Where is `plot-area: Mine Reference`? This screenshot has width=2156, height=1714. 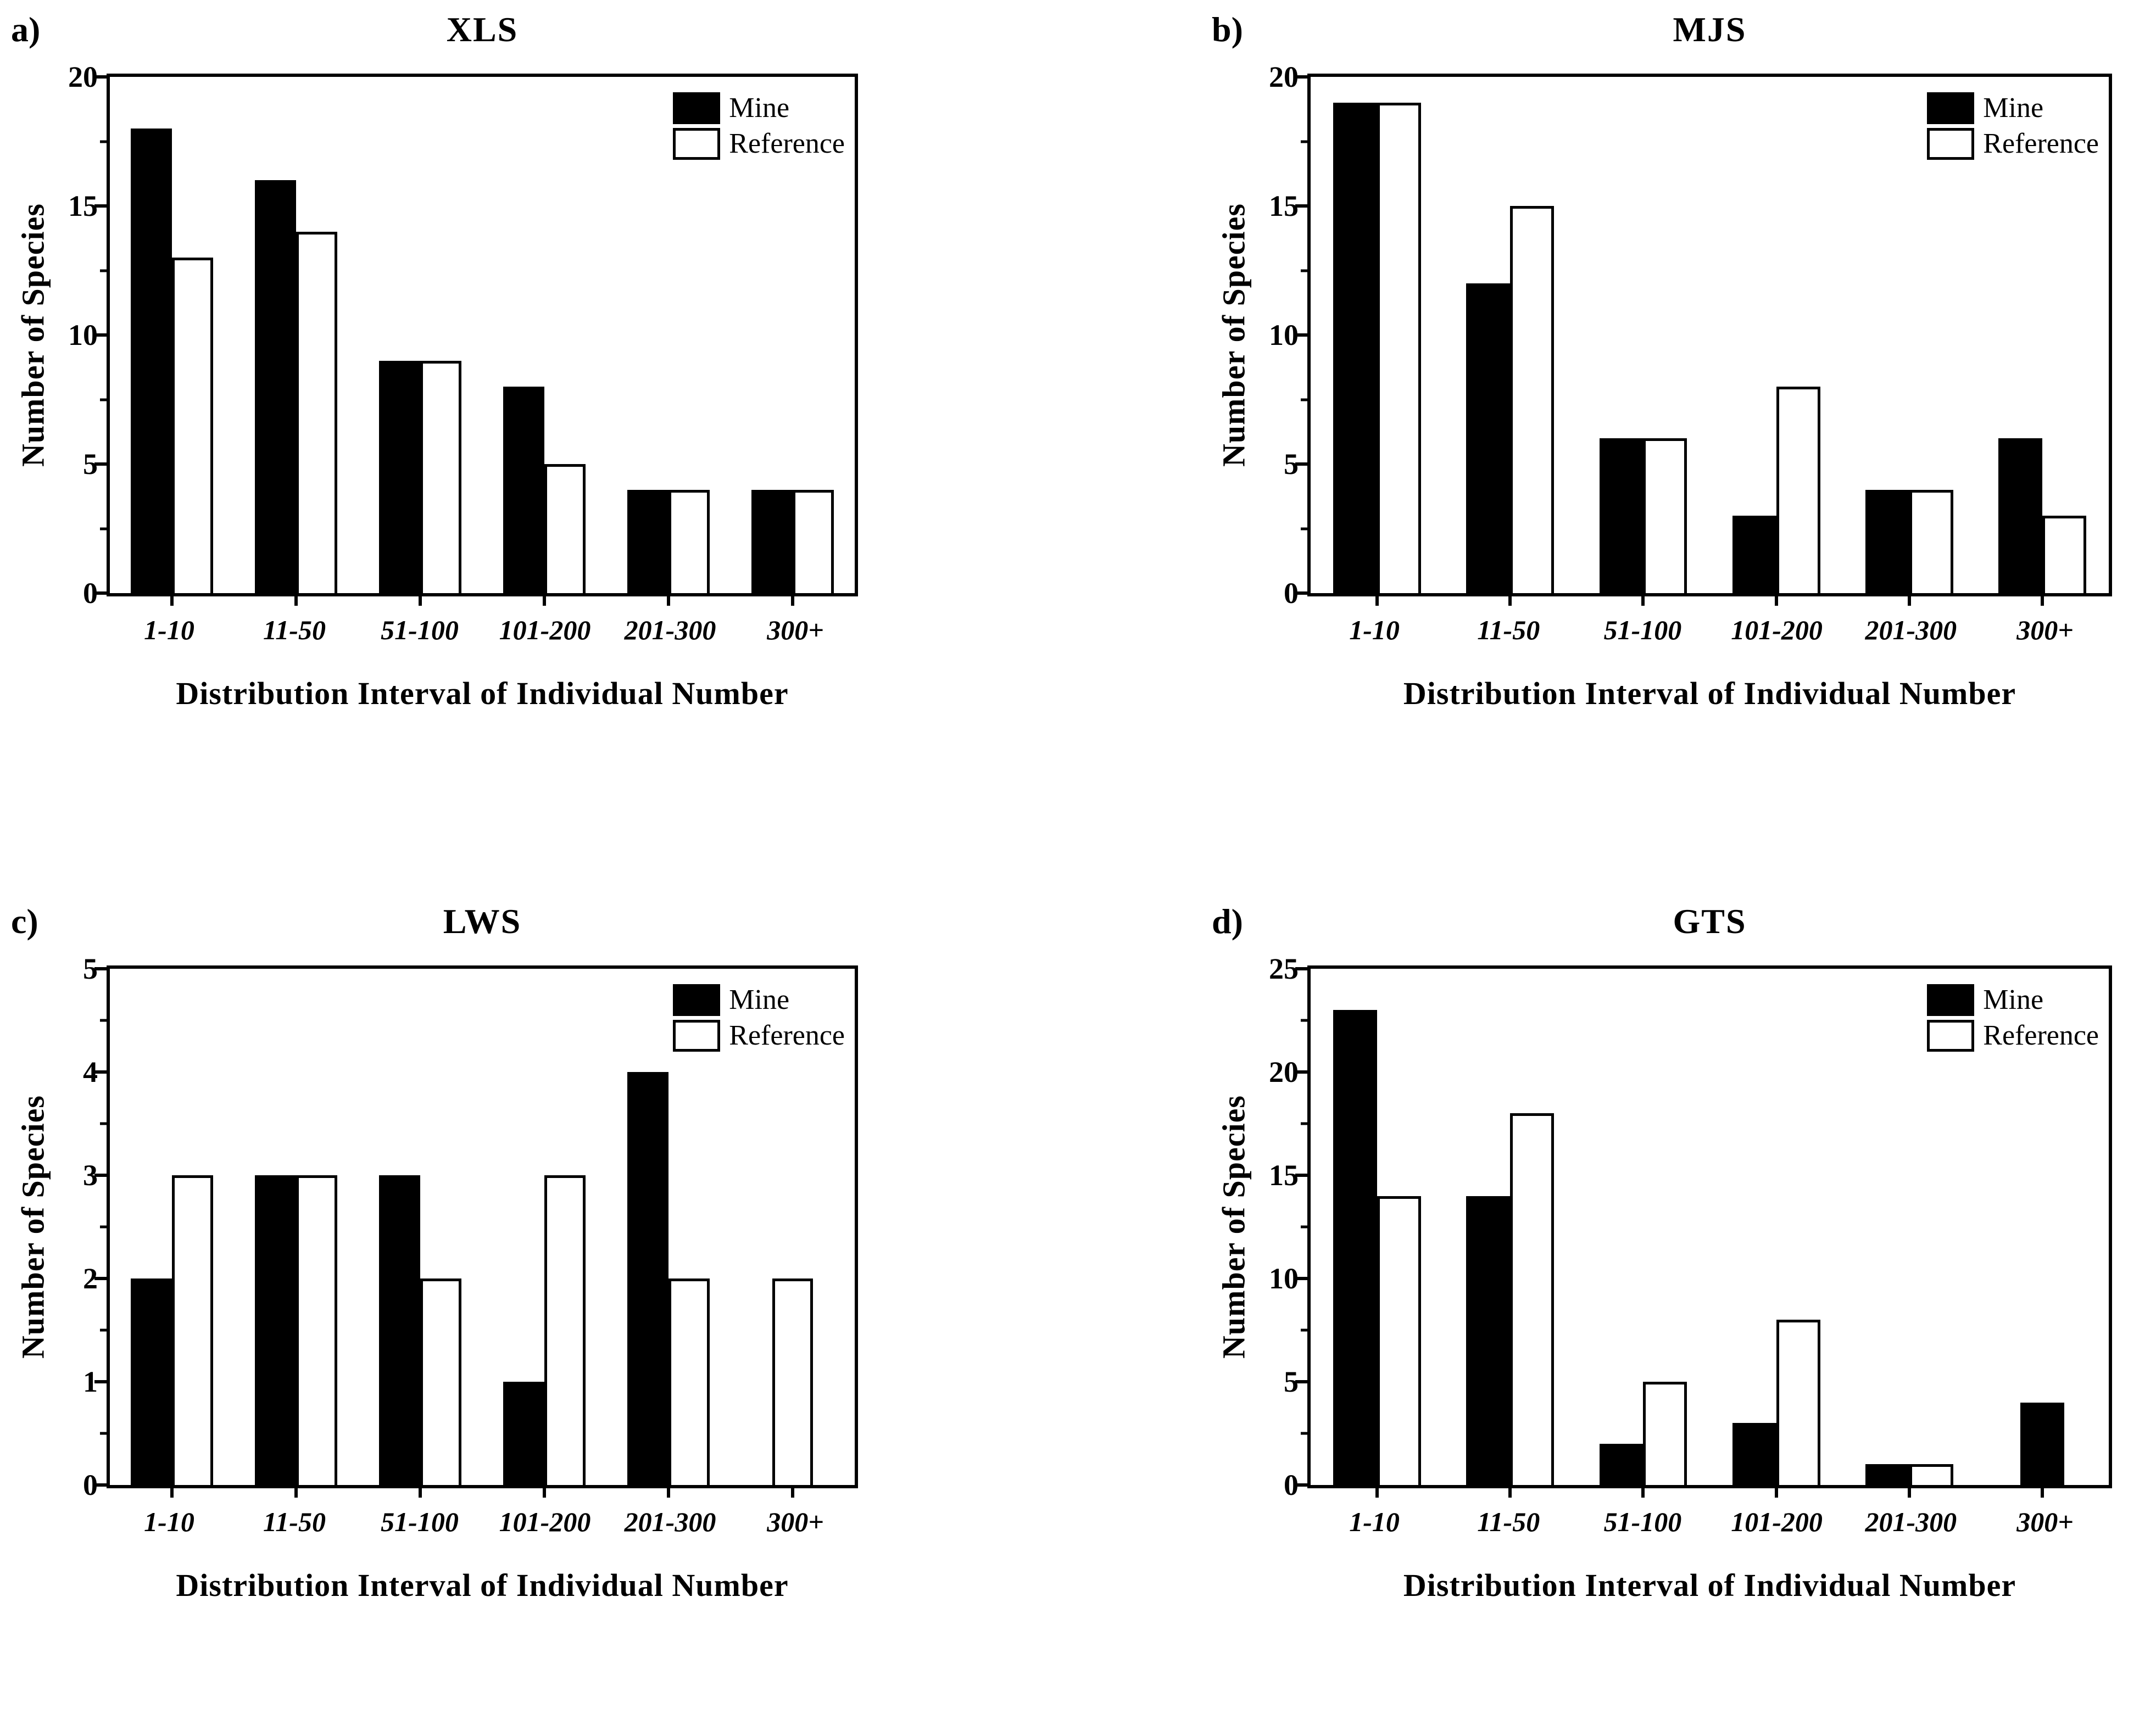 plot-area: Mine Reference is located at coordinates (476, 1231).